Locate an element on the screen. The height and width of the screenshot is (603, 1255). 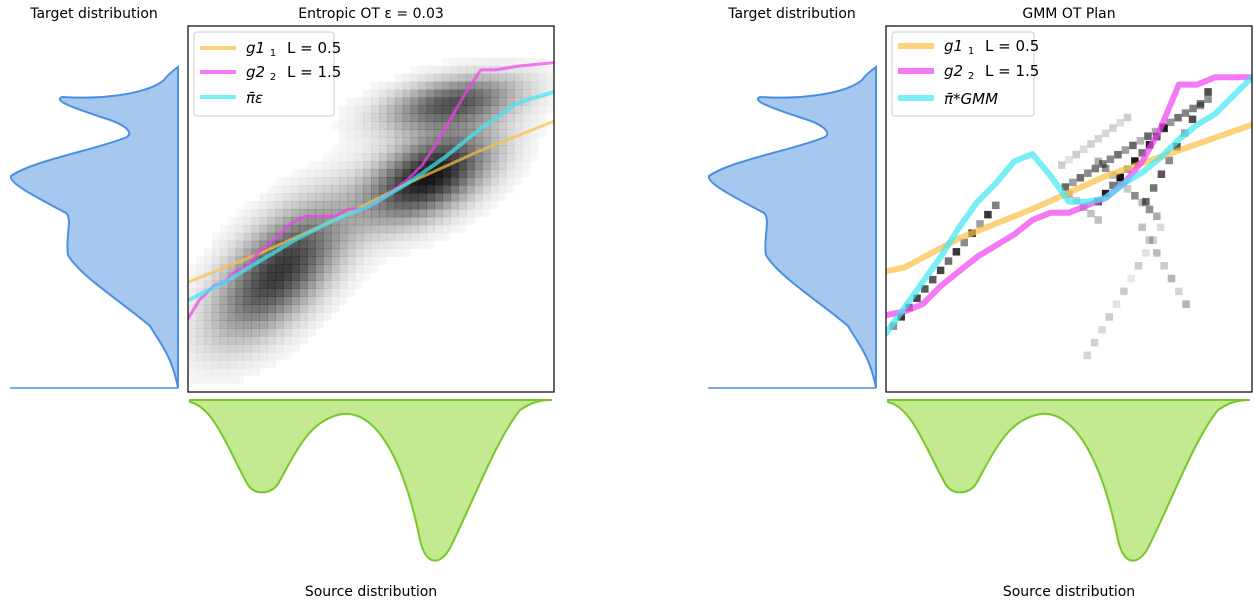
panel-0-title: Entropic OT ε = 0.03 is located at coordinates (371, 14).